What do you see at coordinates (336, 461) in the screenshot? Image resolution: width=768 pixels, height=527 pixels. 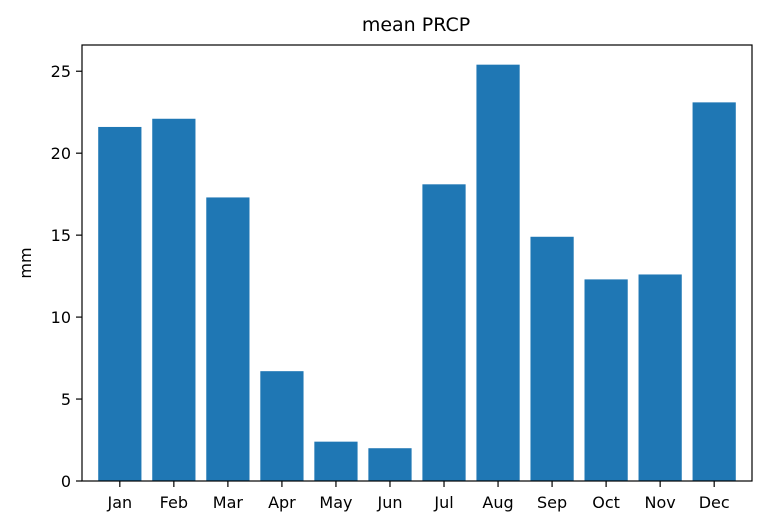 I see `bar-may` at bounding box center [336, 461].